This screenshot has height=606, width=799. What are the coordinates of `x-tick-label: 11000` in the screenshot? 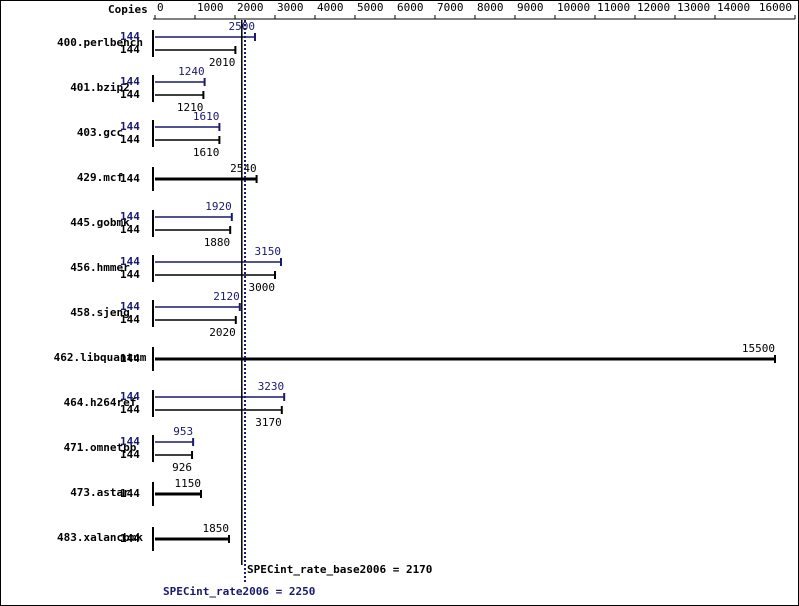 It's located at (613, 7).